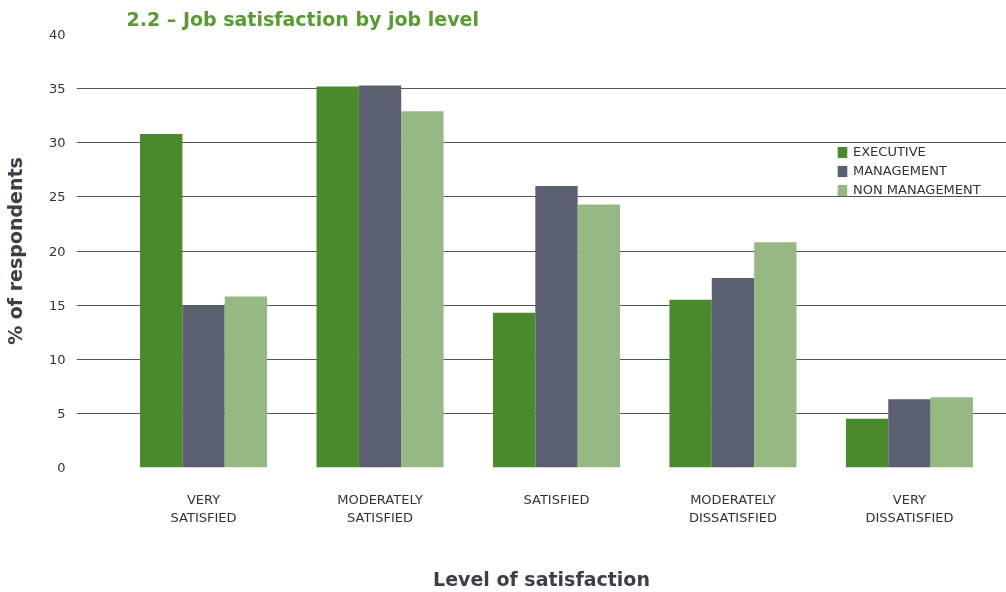  What do you see at coordinates (57, 305) in the screenshot?
I see `y-tick-label: 15` at bounding box center [57, 305].